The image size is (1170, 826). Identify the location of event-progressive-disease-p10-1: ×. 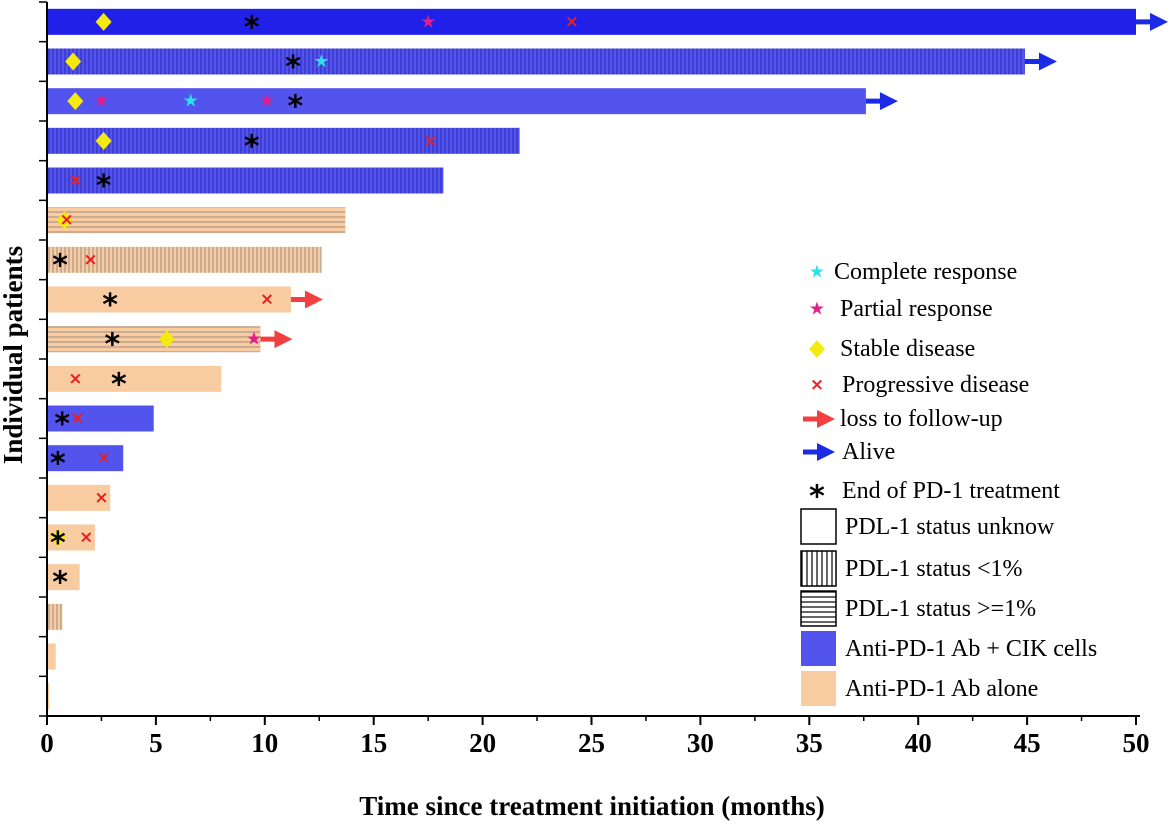
(75, 379).